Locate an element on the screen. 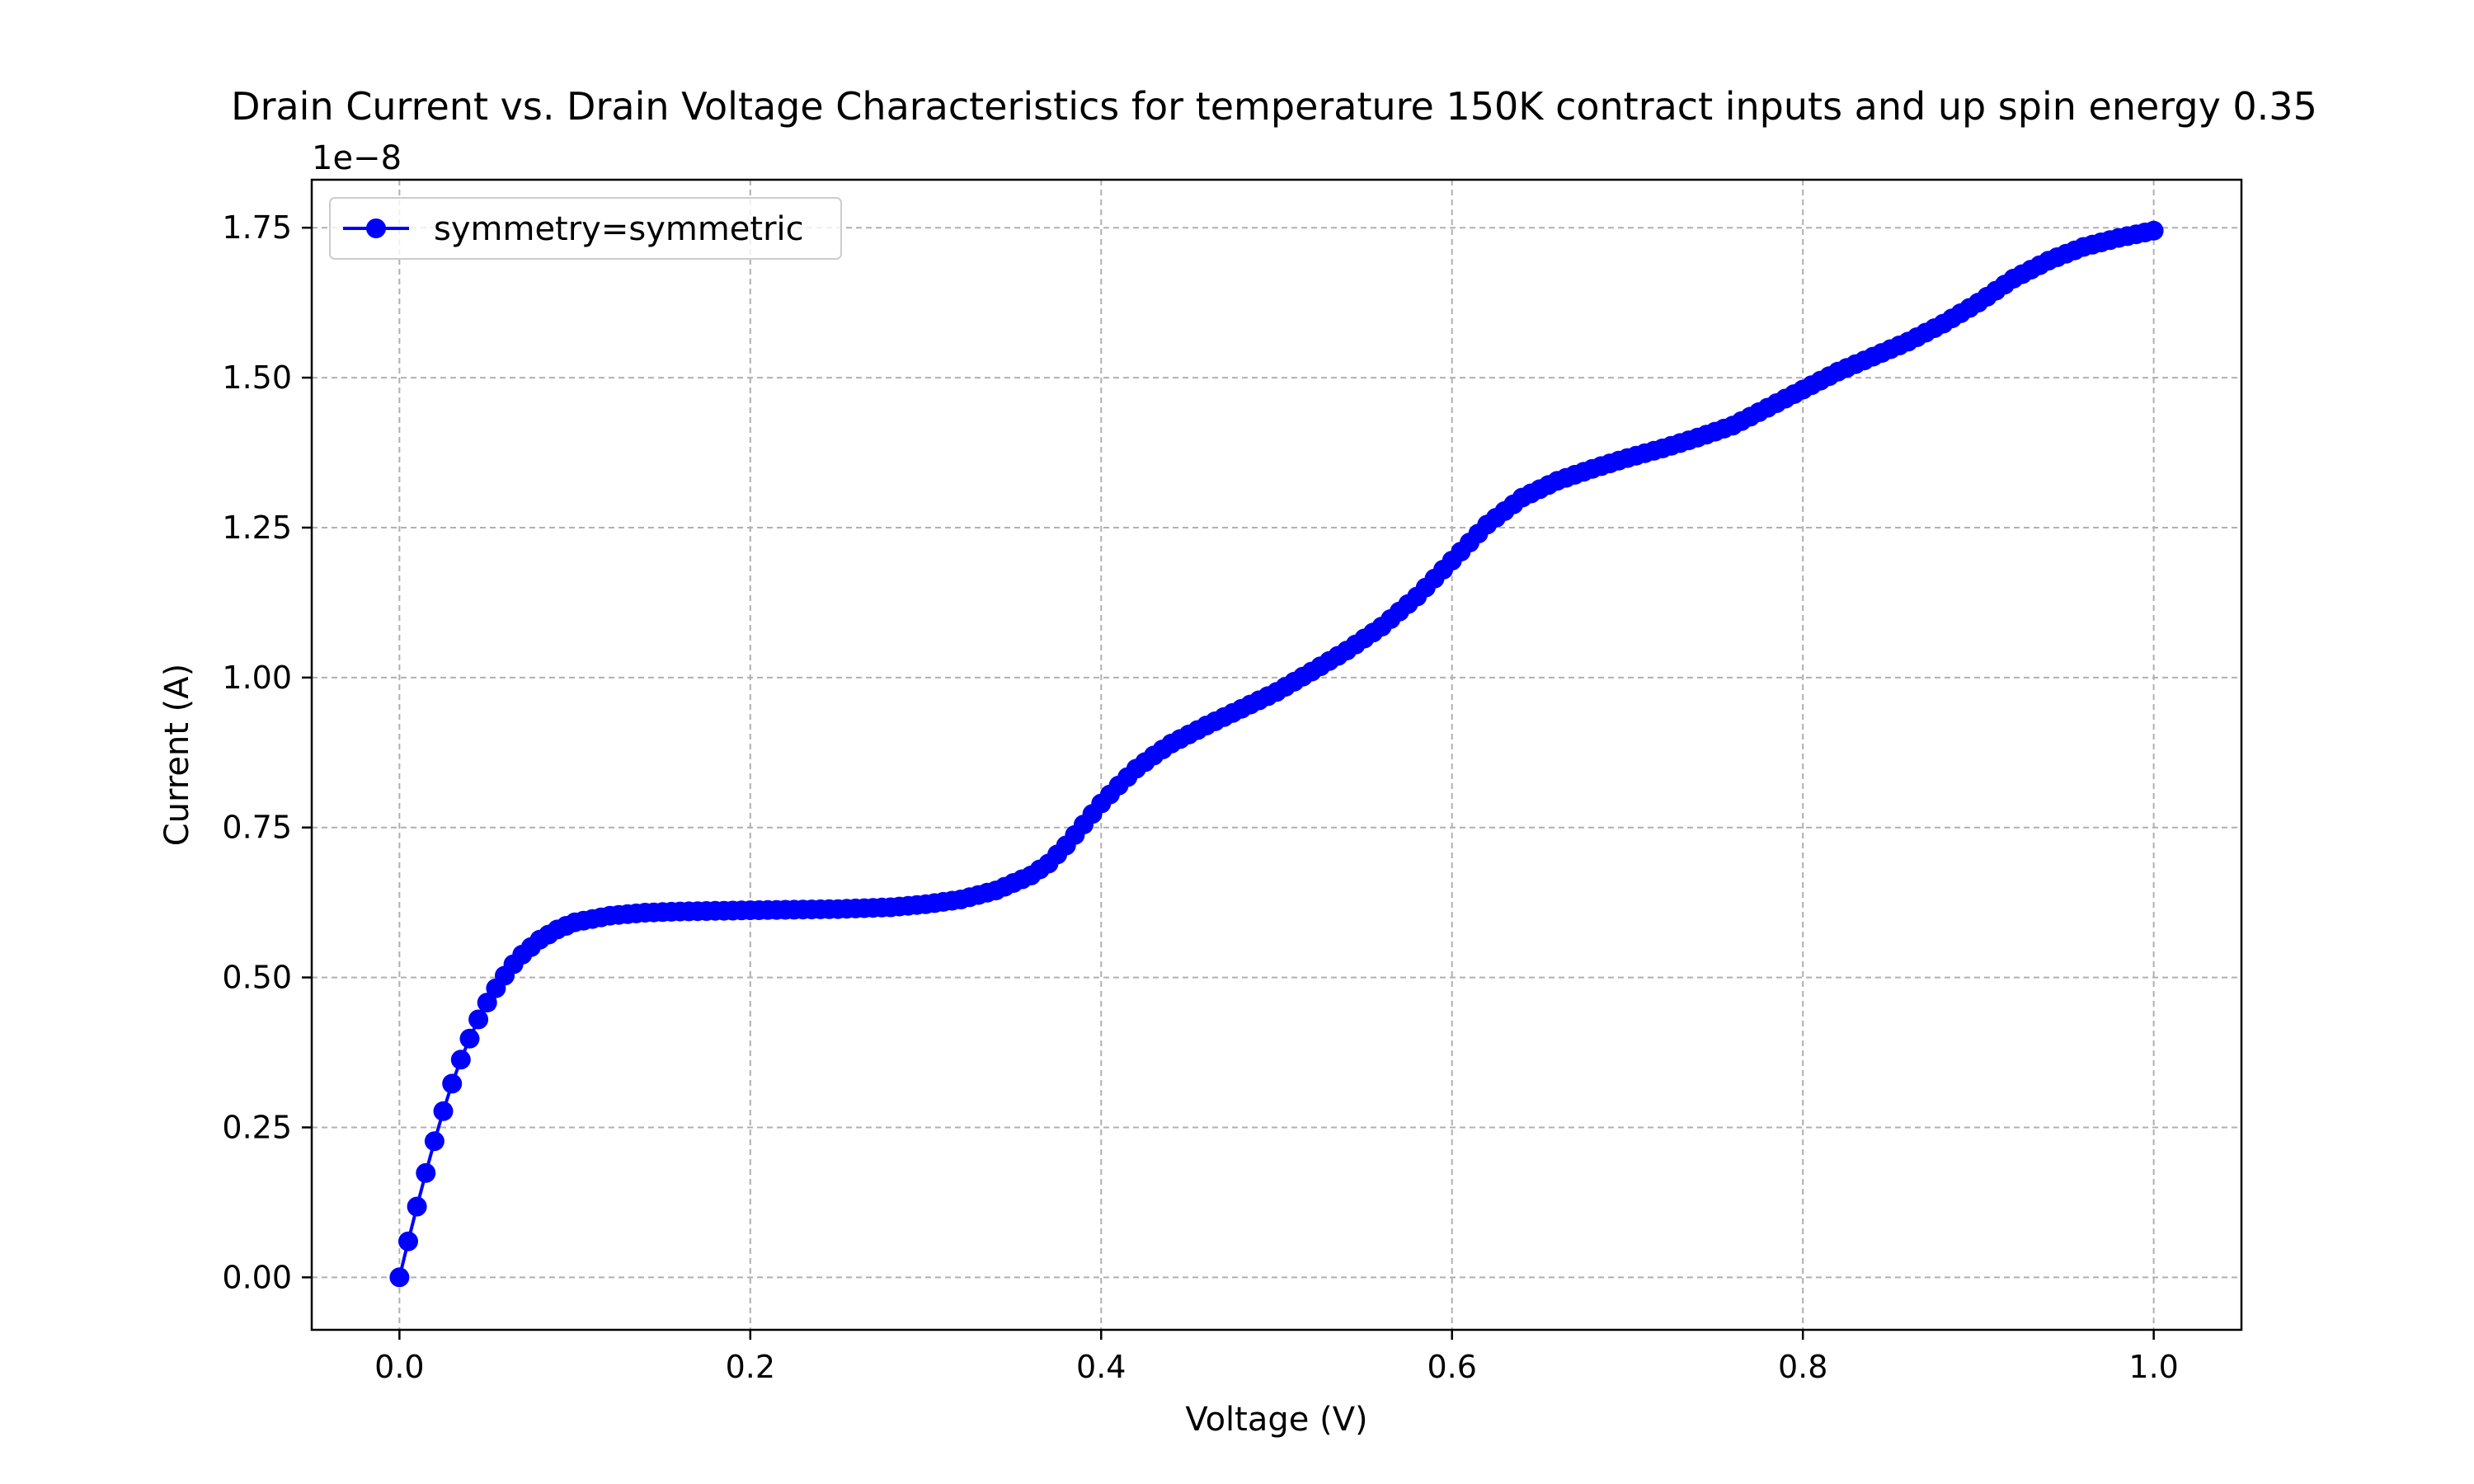 The image size is (2474, 1484). y-tick-label: 0.00 is located at coordinates (257, 1277).